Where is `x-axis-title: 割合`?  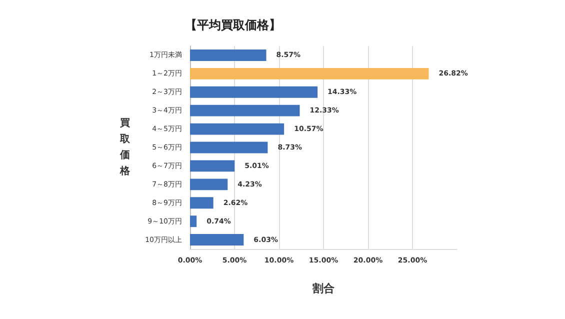 x-axis-title: 割合 is located at coordinates (324, 288).